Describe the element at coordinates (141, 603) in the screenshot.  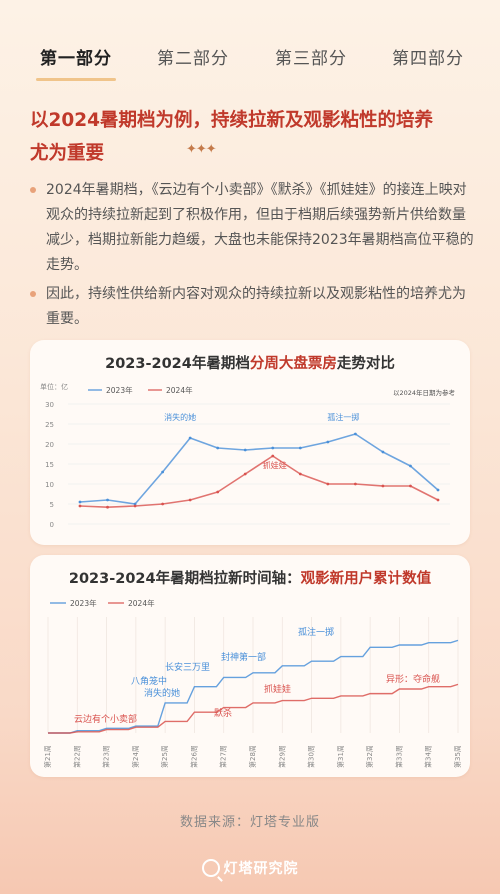
I see `chart2-legend-label: 2024年` at that location.